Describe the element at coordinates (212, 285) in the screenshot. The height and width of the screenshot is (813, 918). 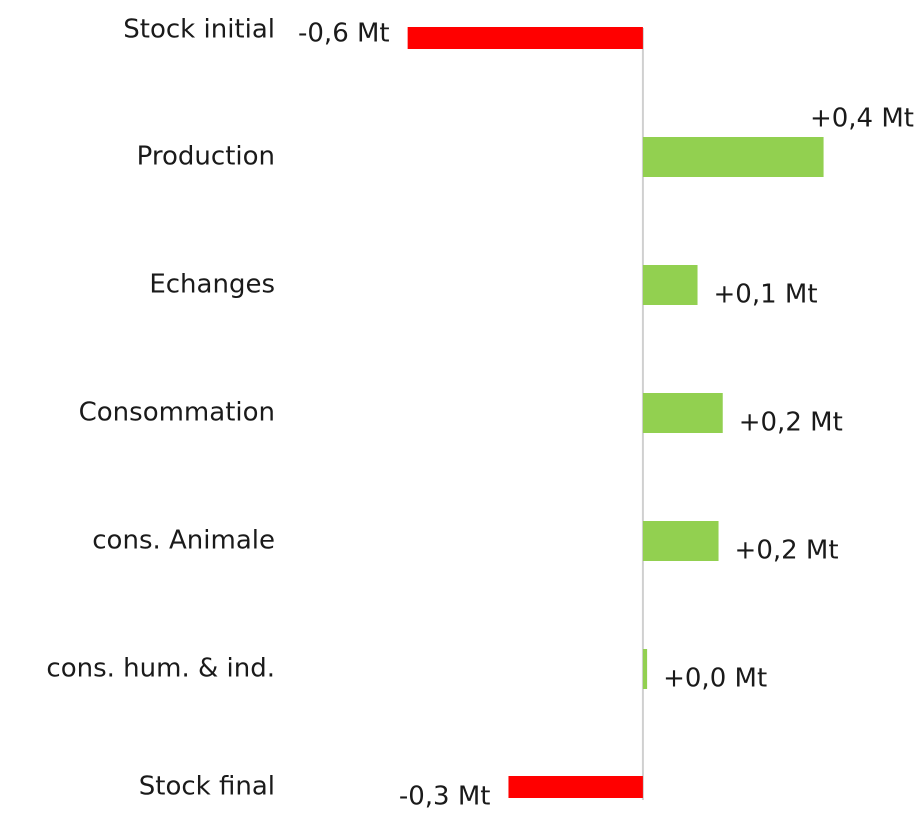
I see `category-label: Echanges` at that location.